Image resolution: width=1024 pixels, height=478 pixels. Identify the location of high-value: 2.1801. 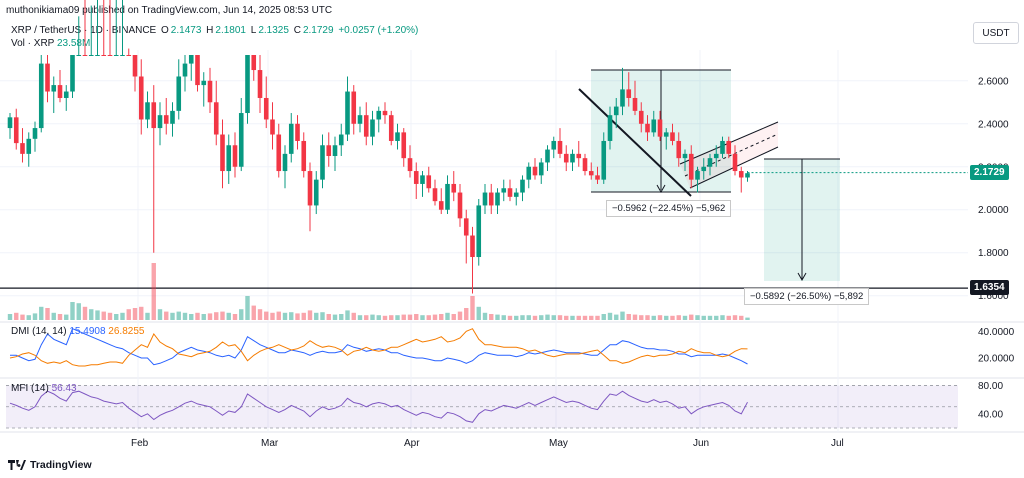
(230, 30).